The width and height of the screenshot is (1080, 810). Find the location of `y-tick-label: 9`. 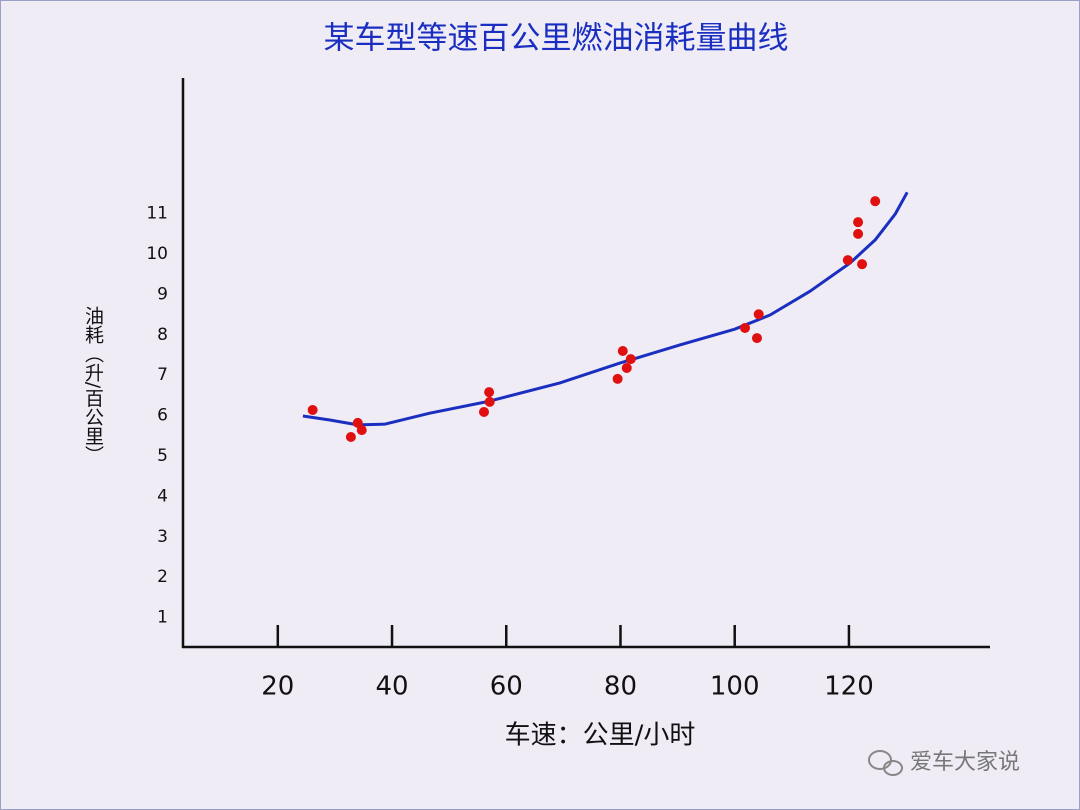

y-tick-label: 9 is located at coordinates (162, 294).